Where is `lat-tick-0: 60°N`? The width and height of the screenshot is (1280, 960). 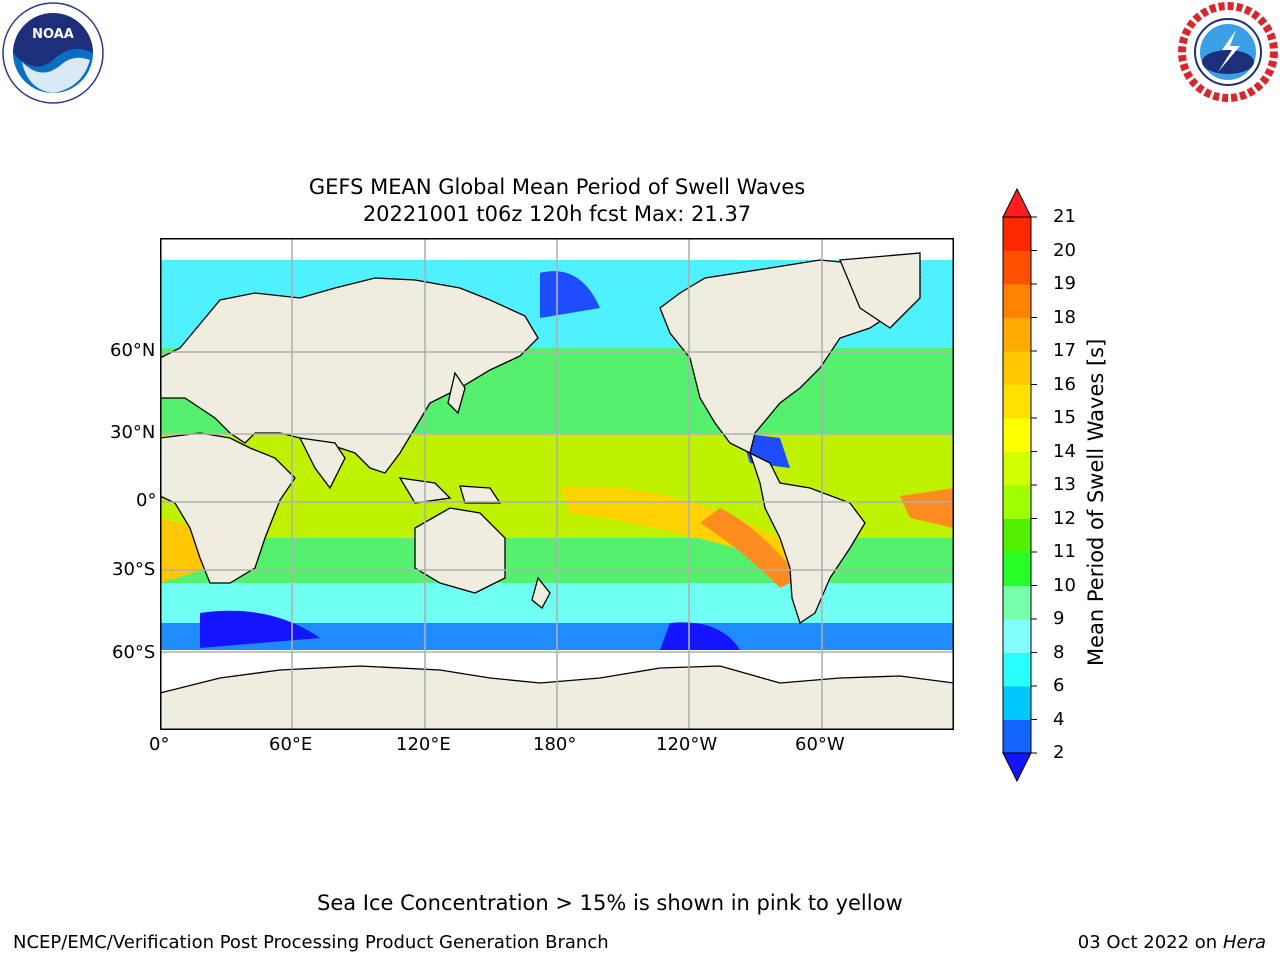 lat-tick-0: 60°N is located at coordinates (133, 350).